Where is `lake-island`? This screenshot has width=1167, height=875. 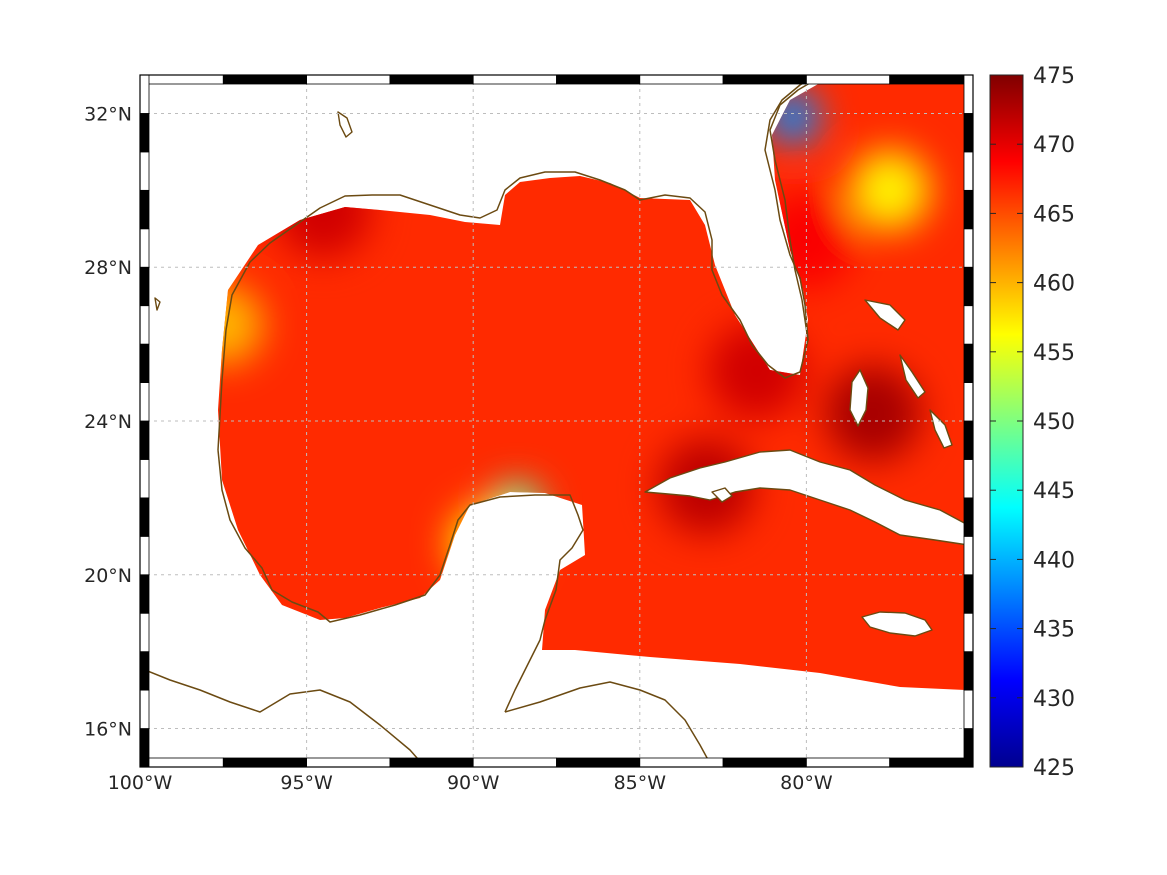
lake-island is located at coordinates (345, 124).